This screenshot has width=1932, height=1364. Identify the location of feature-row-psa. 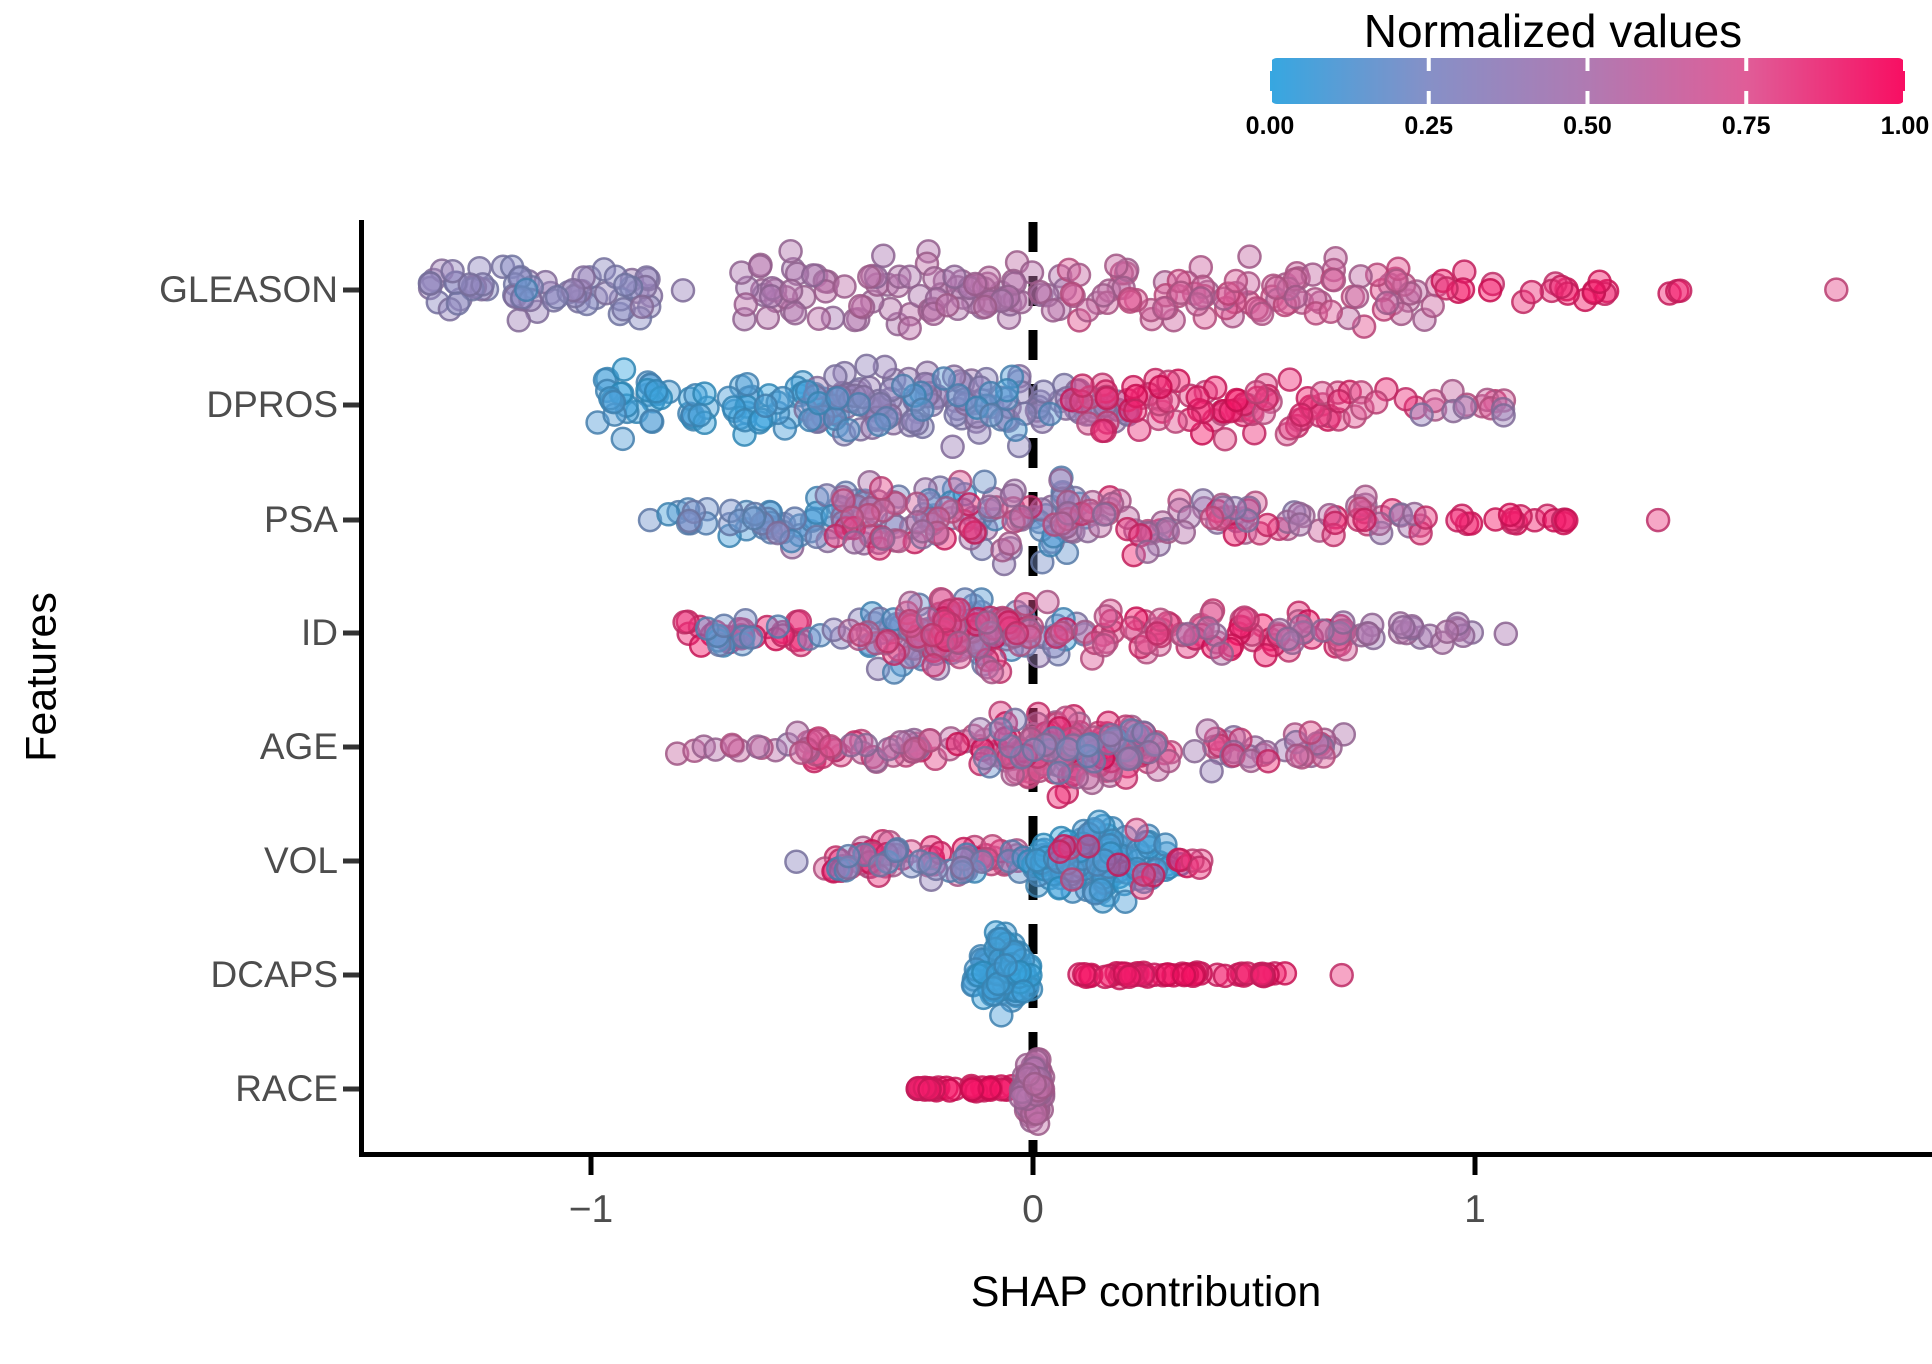
(1154, 521).